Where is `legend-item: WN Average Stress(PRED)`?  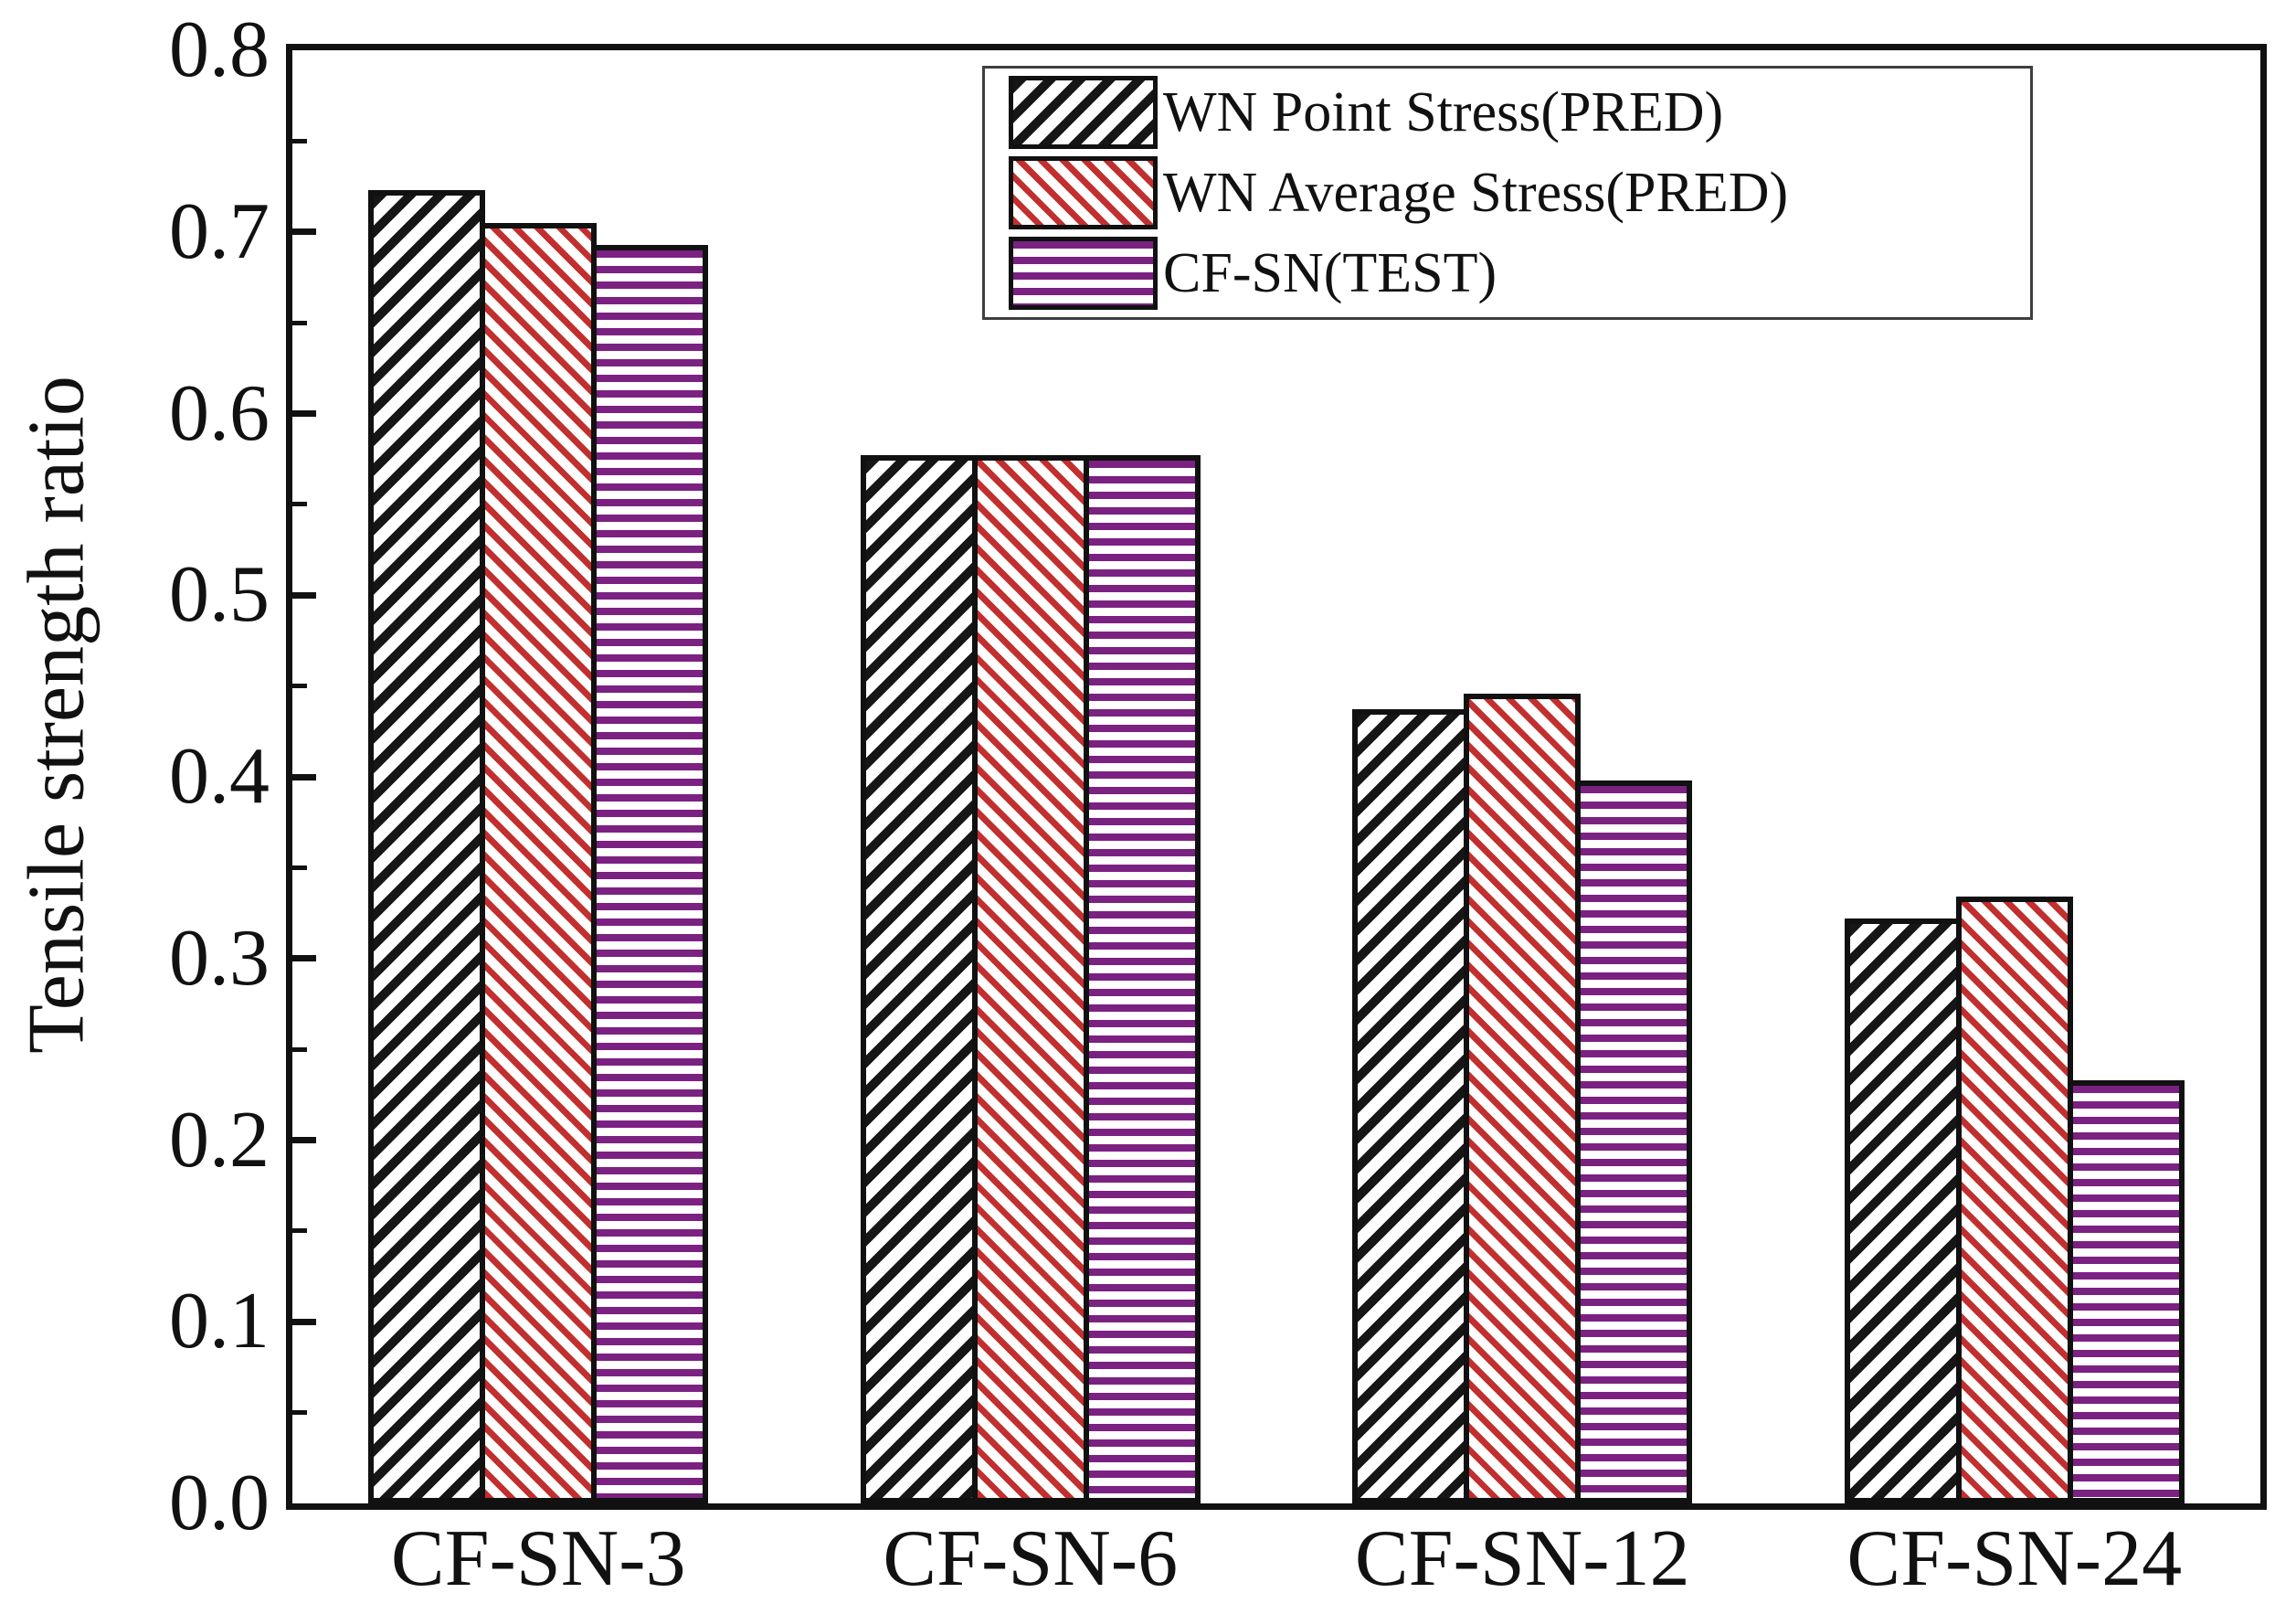
legend-item: WN Average Stress(PRED) is located at coordinates (1516, 192).